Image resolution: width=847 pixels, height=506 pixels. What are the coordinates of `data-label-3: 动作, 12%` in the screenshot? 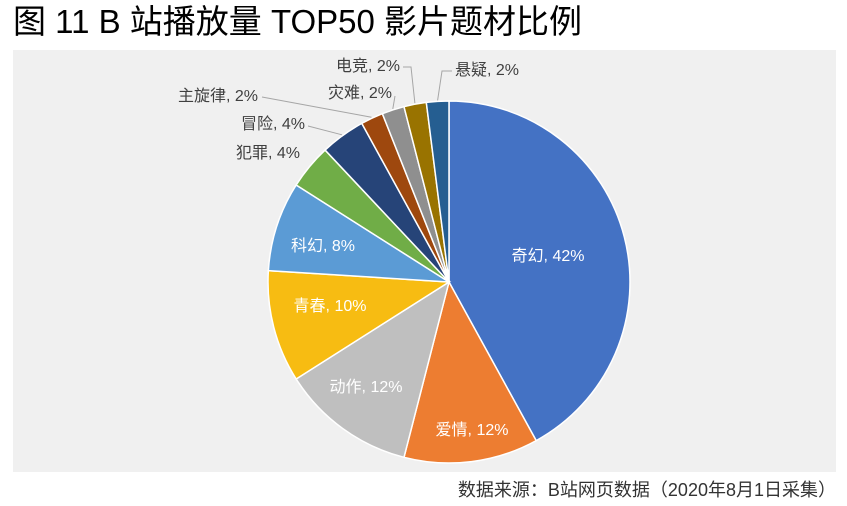 It's located at (366, 387).